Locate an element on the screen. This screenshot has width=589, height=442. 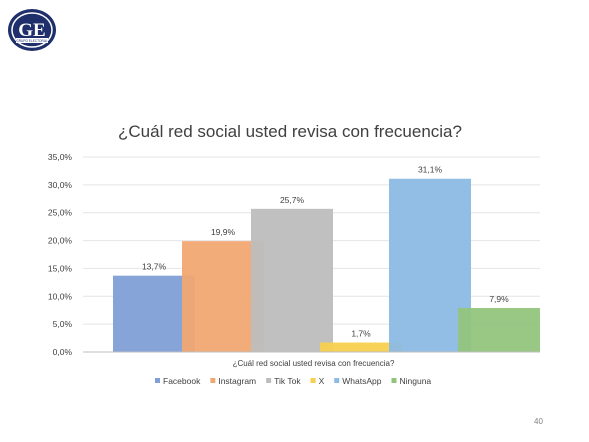
logo: GE GRUPO ELECTORAL is located at coordinates (32, 30).